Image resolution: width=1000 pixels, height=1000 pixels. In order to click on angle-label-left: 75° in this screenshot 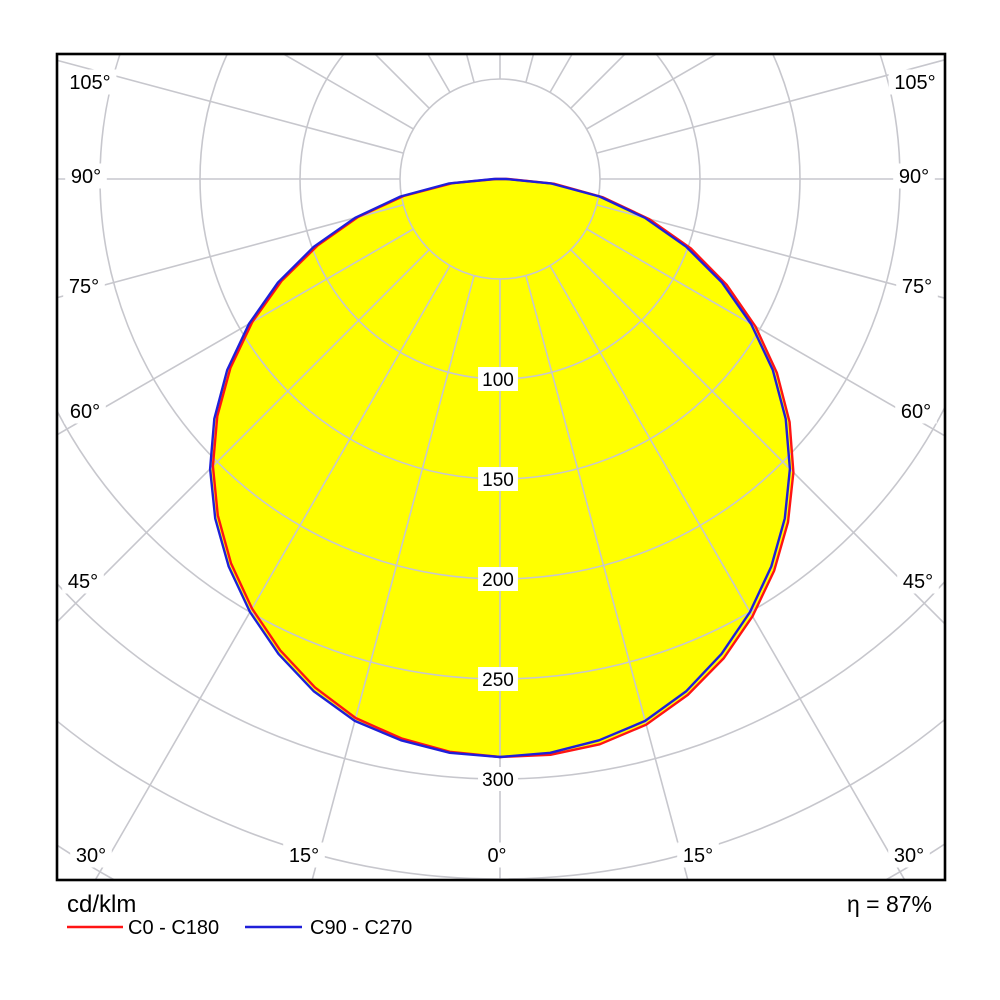, I will do `click(84, 287)`.